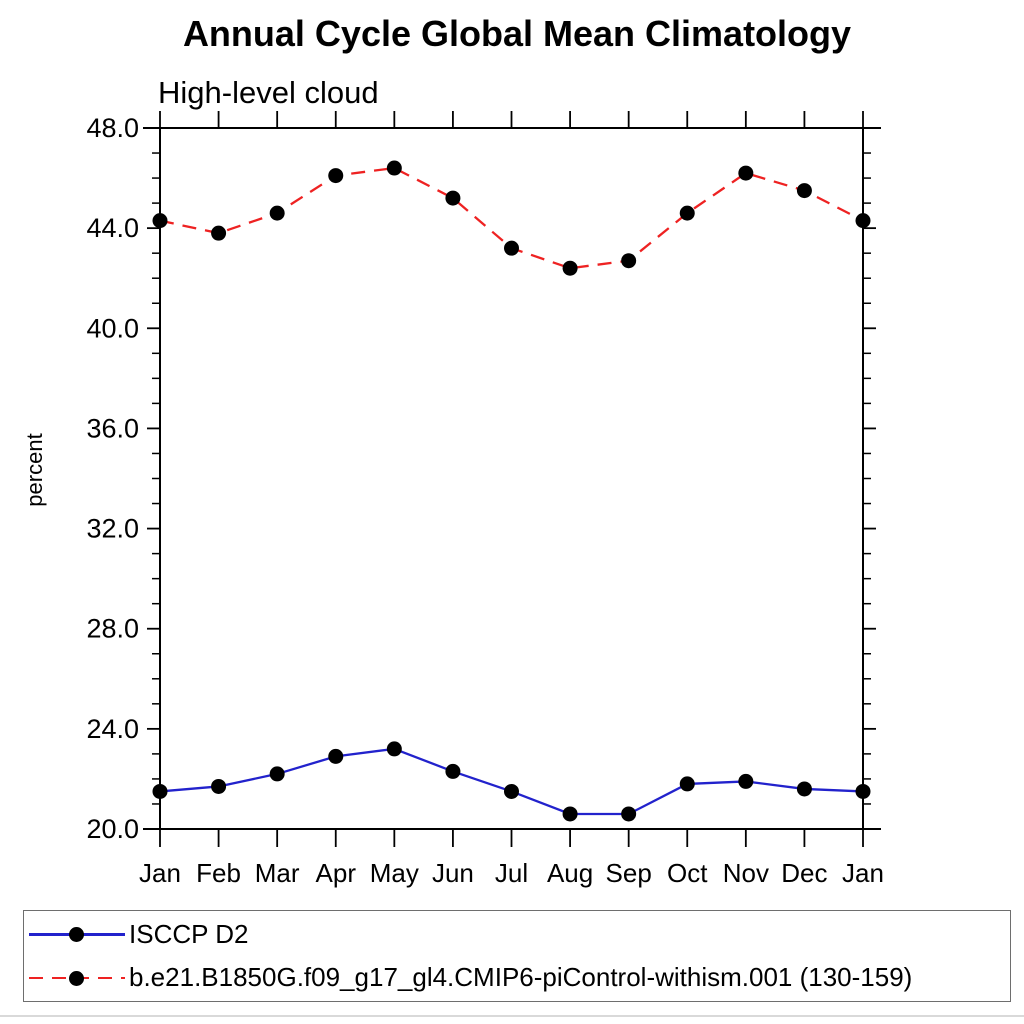 Image resolution: width=1024 pixels, height=1024 pixels. What do you see at coordinates (629, 873) in the screenshot?
I see `x-axis-tick-label: Sep` at bounding box center [629, 873].